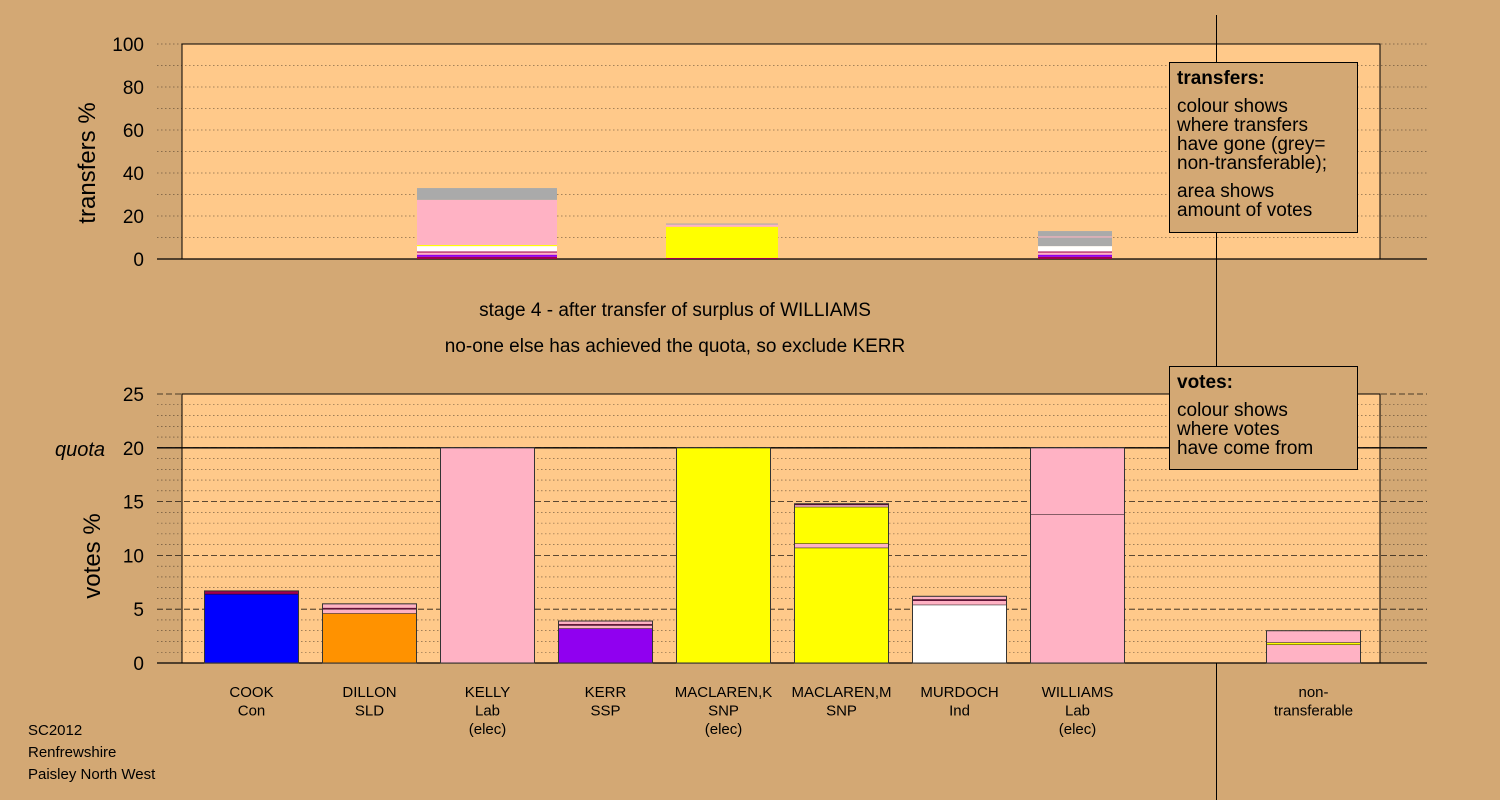 The height and width of the screenshot is (800, 1500). Describe the element at coordinates (128, 45) in the screenshot. I see `top-y-tick-label: 100` at that location.